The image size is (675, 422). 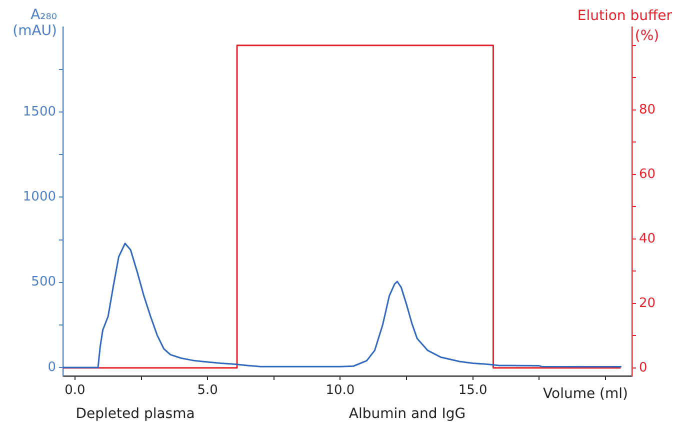 What do you see at coordinates (75, 390) in the screenshot?
I see `x-tick-label: 0.0` at bounding box center [75, 390].